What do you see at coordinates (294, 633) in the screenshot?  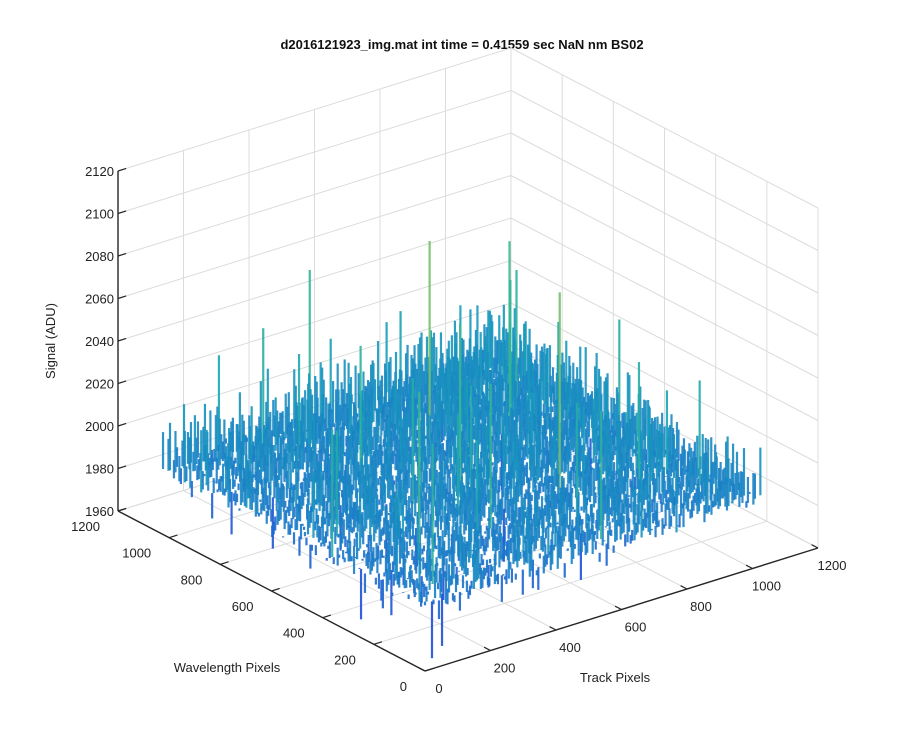 I see `y-tick-label: 400` at bounding box center [294, 633].